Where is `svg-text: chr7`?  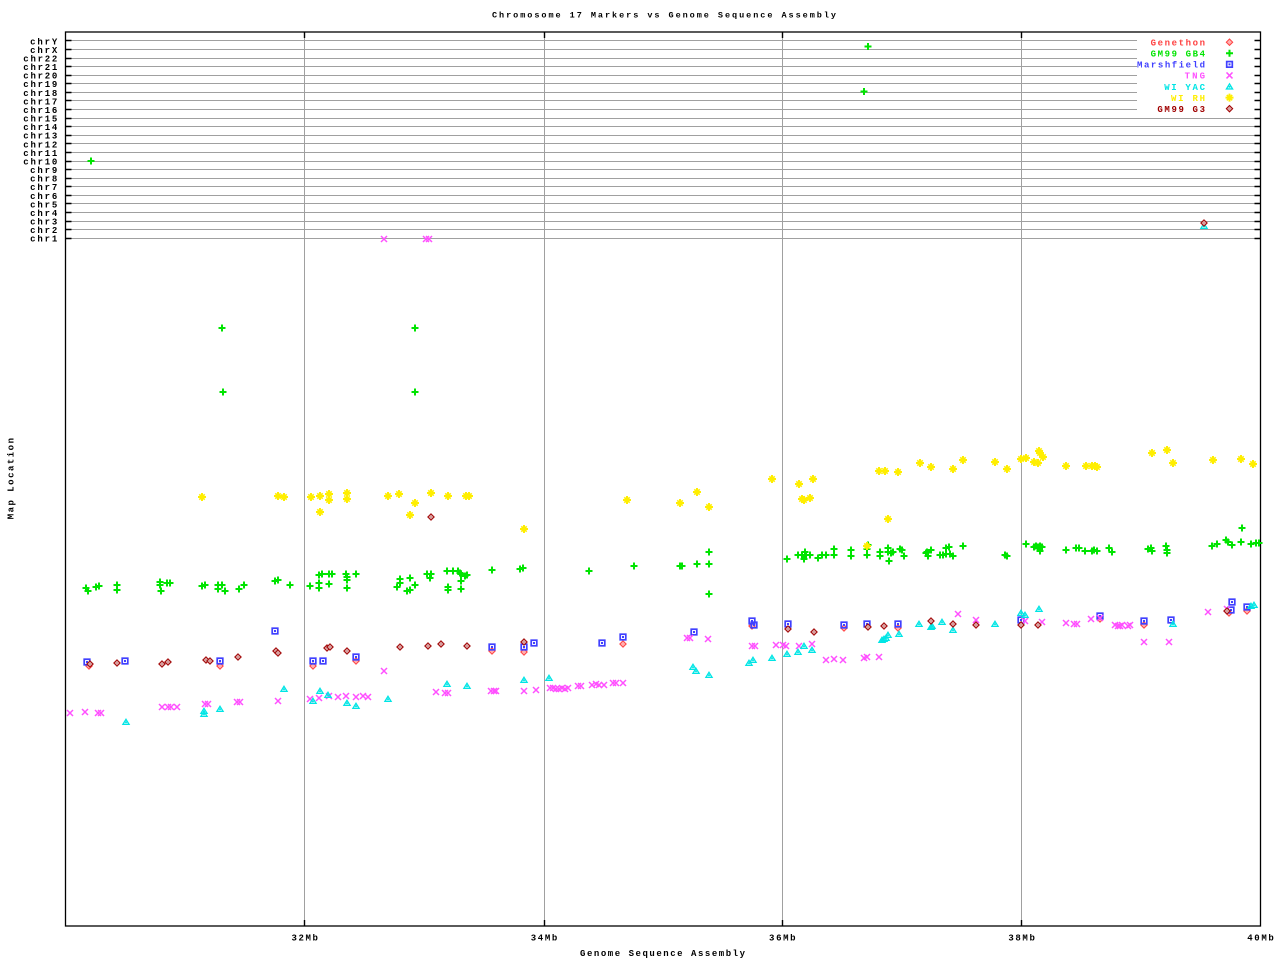 svg-text: chr7 is located at coordinates (43, 188).